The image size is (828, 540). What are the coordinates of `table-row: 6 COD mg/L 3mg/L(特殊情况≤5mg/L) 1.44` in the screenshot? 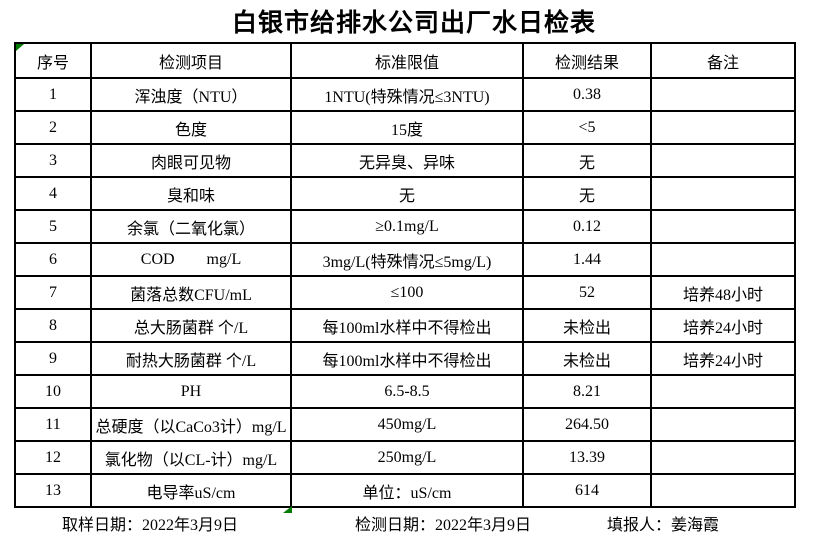 It's located at (405, 259).